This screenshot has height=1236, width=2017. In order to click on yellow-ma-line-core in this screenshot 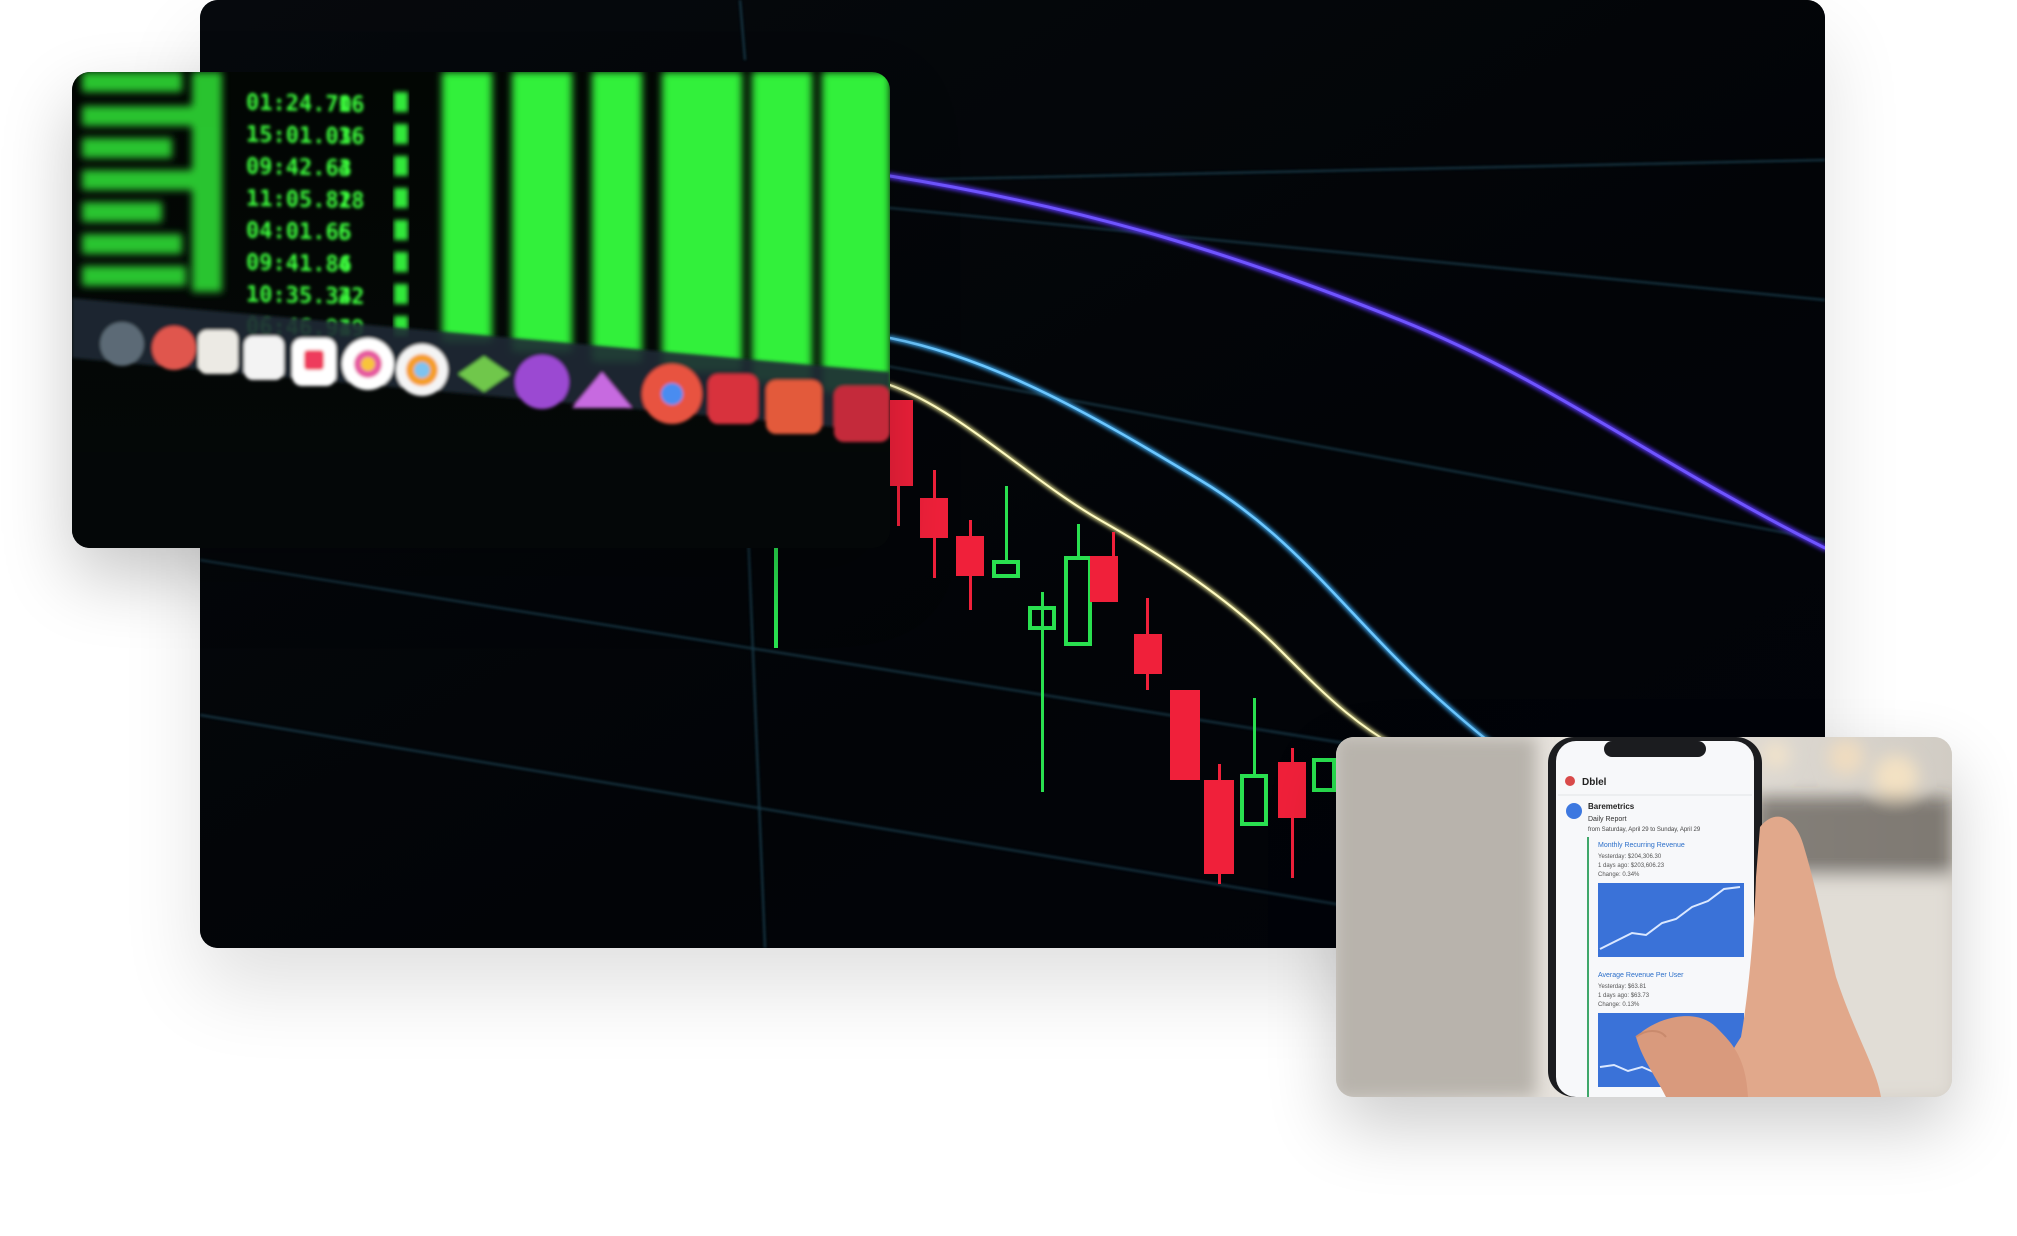, I will do `click(1155, 572)`.